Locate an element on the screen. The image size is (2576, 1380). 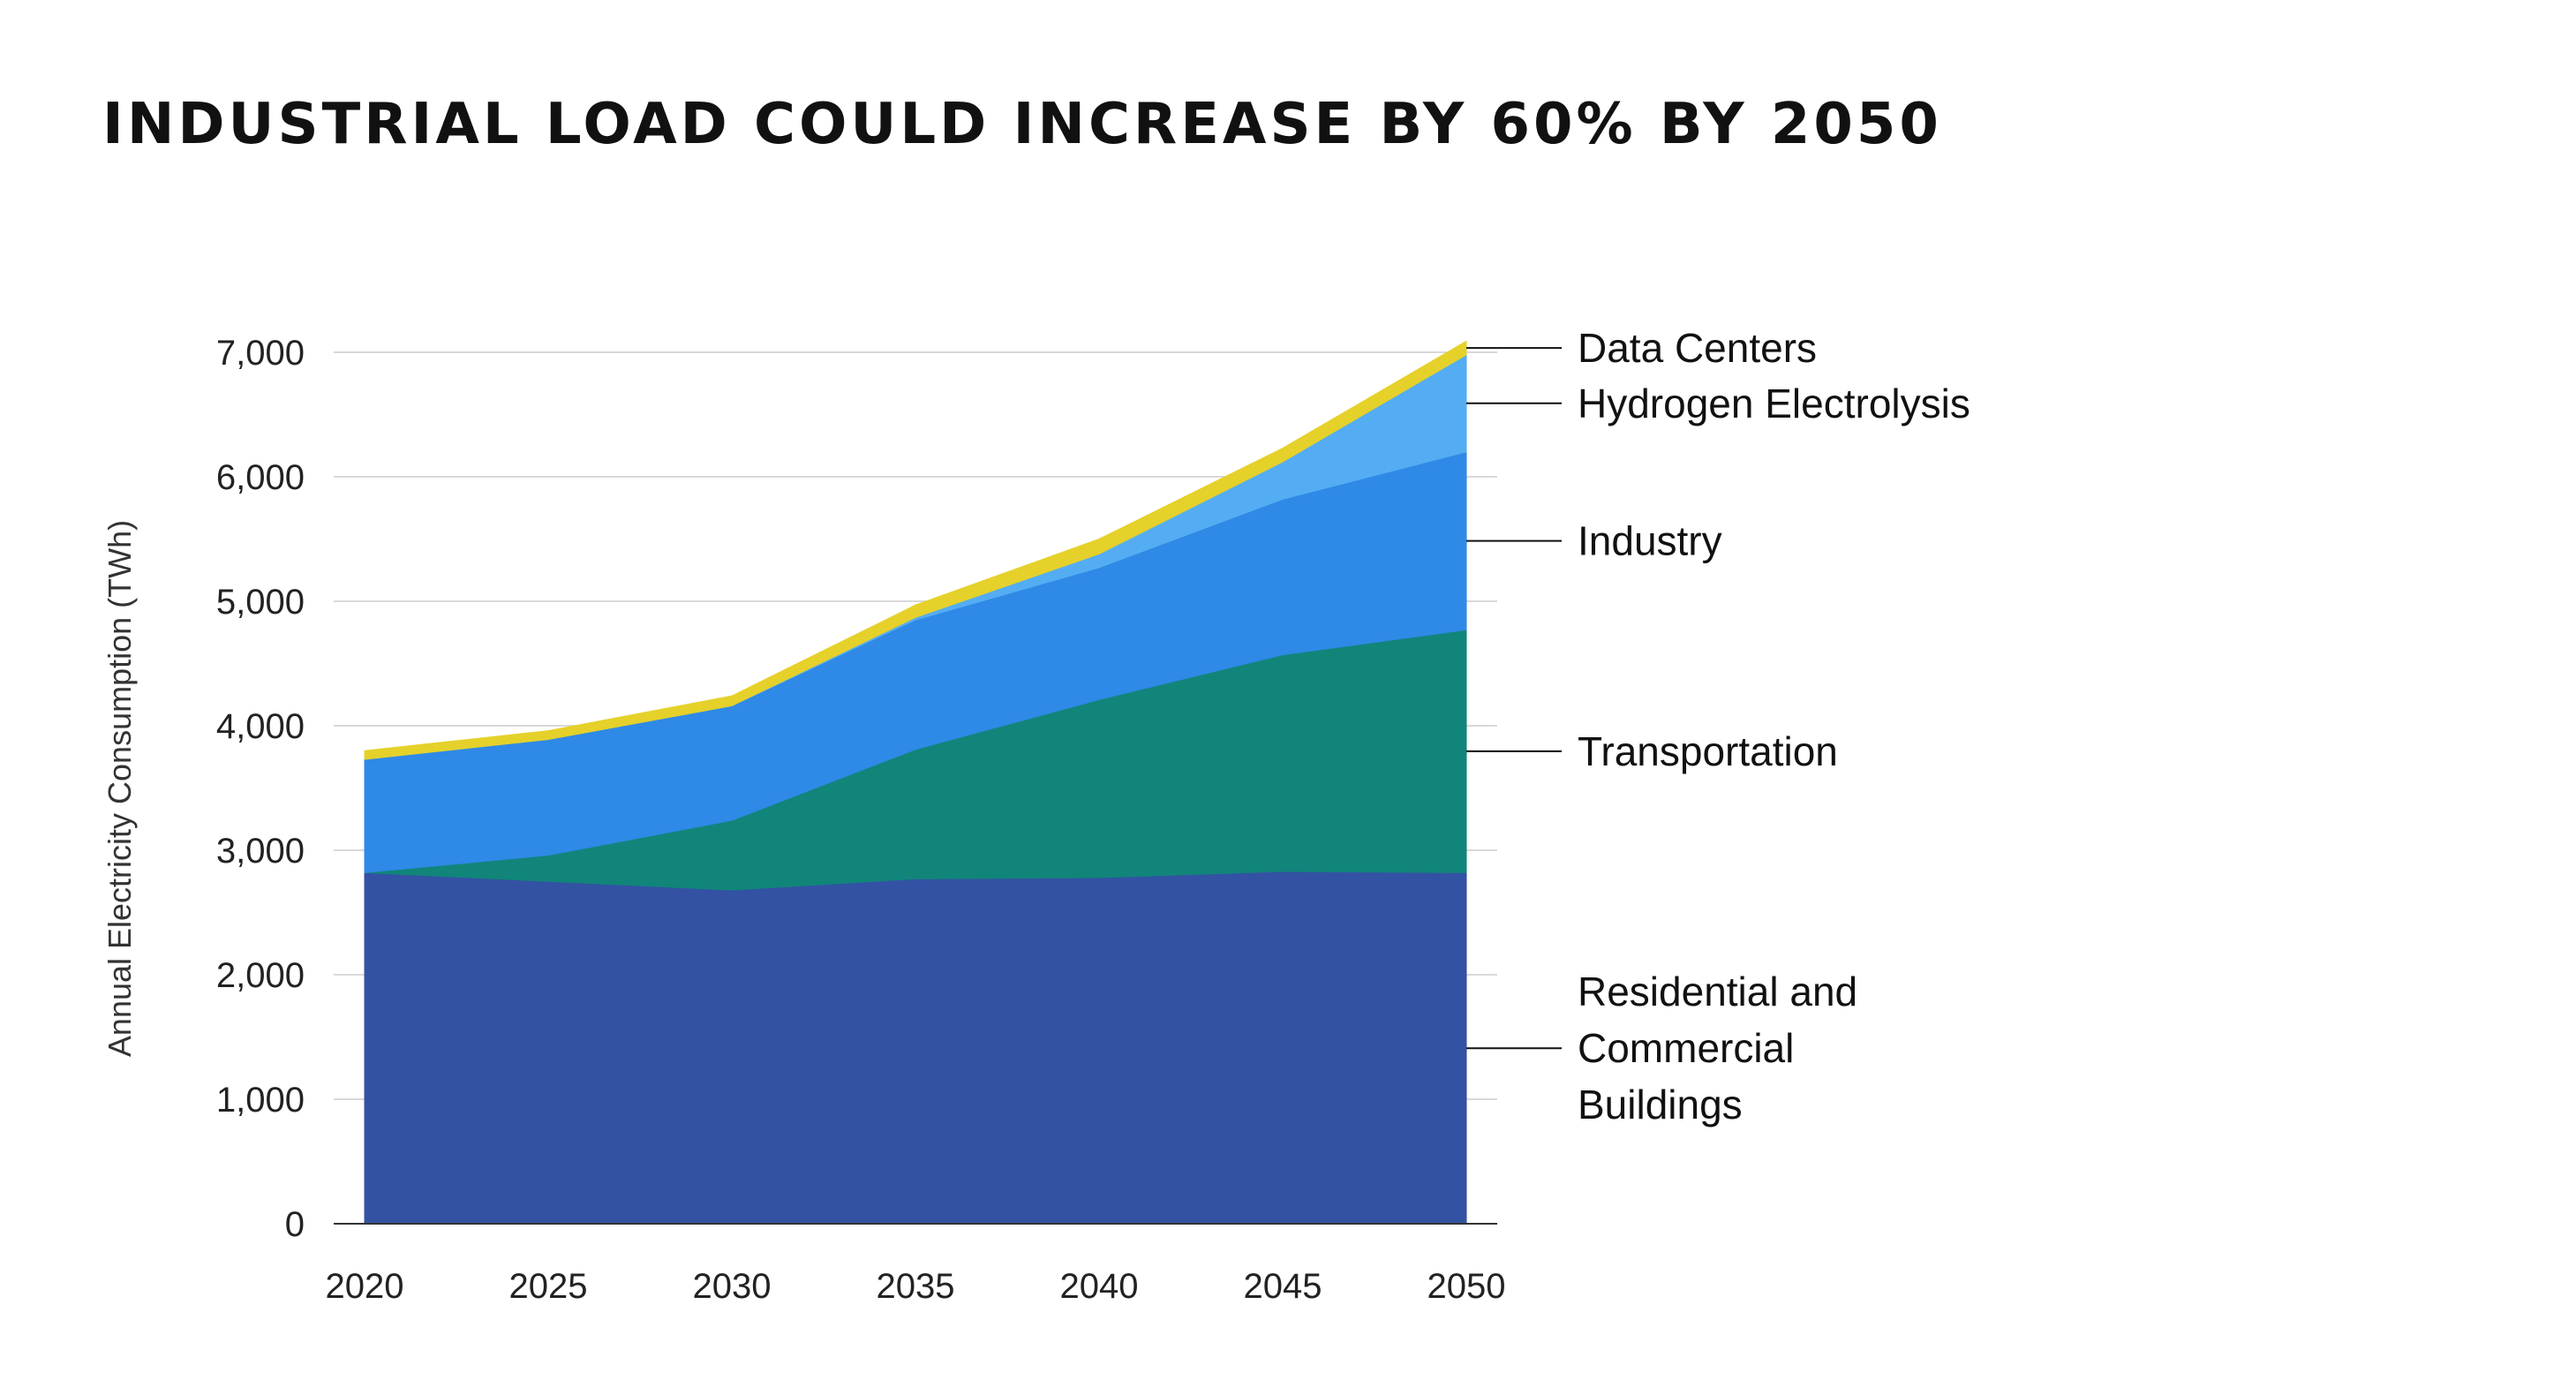
y-tick-label: 0 is located at coordinates (295, 1224).